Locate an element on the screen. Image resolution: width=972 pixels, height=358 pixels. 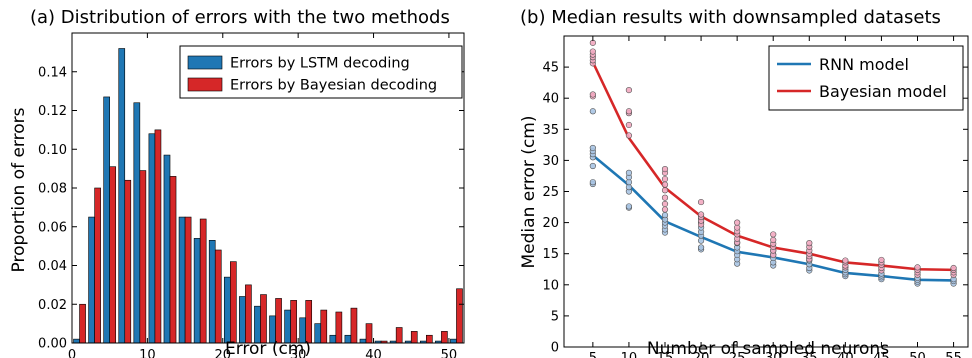
x-tick-label: 10 is located at coordinates (629, 354).